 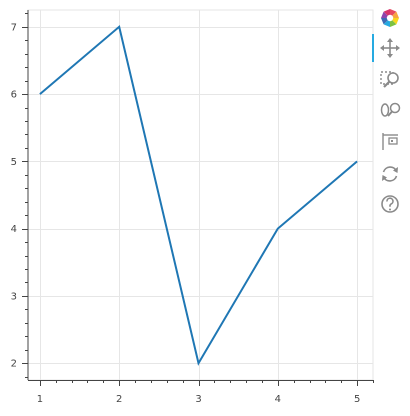 What do you see at coordinates (40, 399) in the screenshot?
I see `x-tick-label: 1` at bounding box center [40, 399].